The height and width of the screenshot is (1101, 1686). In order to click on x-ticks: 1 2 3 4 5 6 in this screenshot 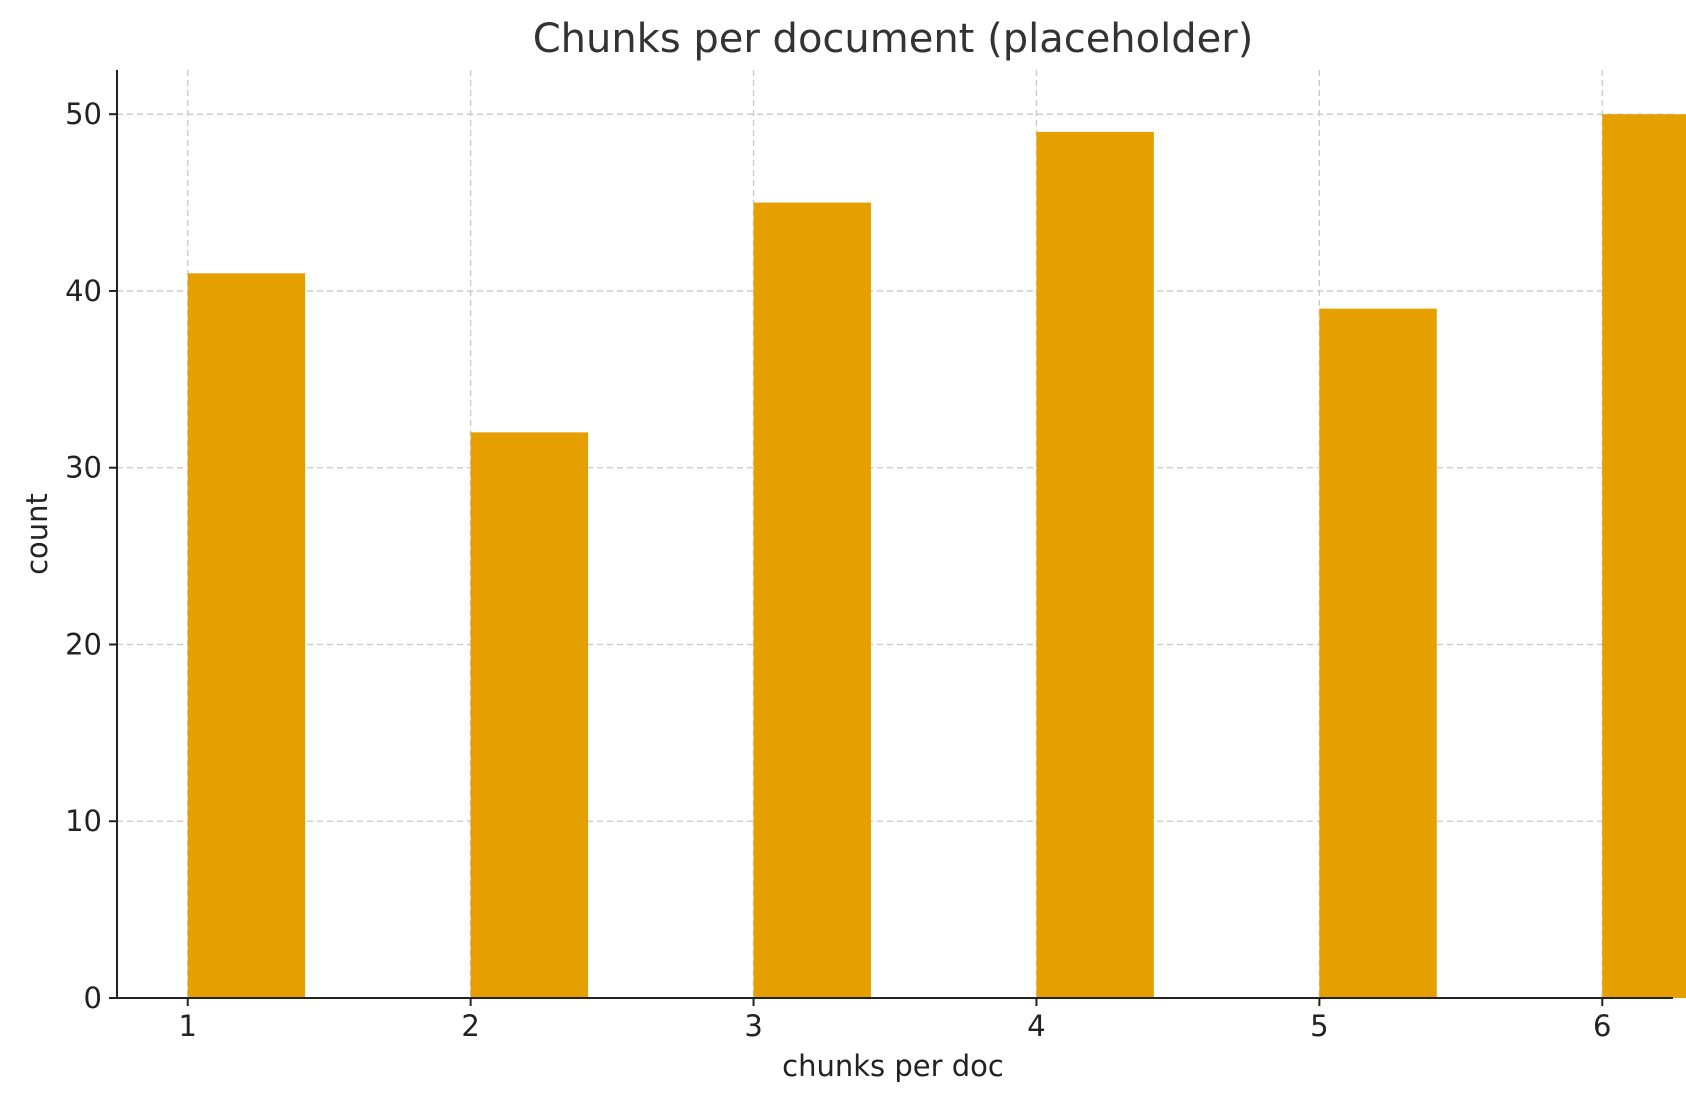, I will do `click(895, 1020)`.